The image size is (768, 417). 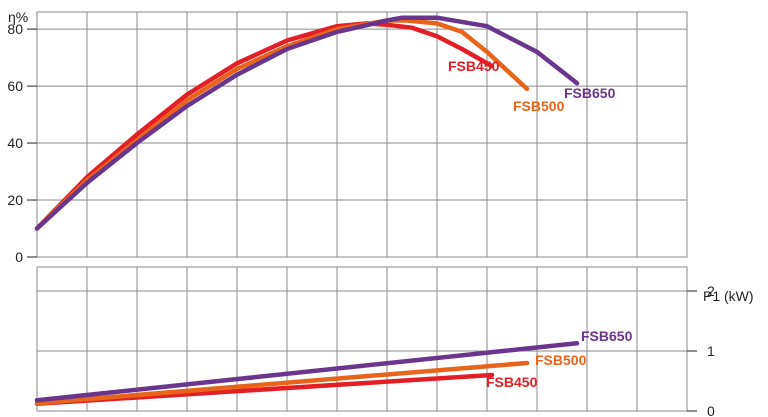 I want to click on power-label-fsb650: FSB650, so click(x=607, y=336).